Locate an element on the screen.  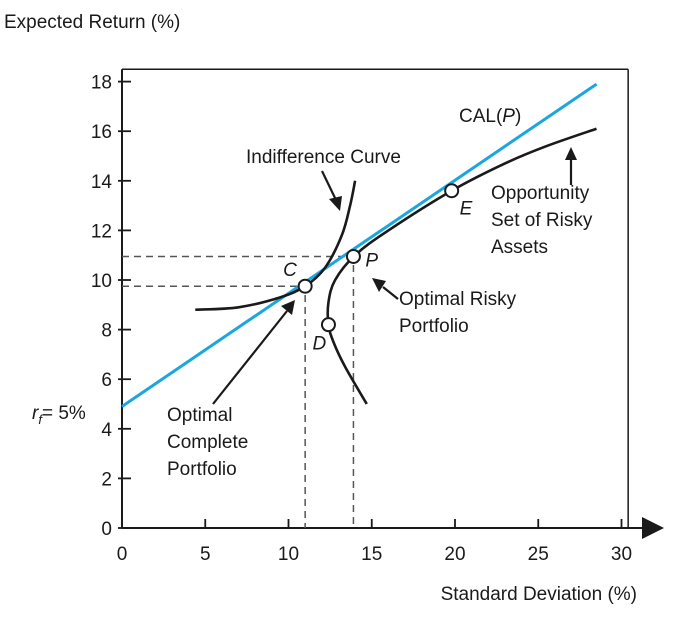
y-tick-label: 10 is located at coordinates (101, 281).